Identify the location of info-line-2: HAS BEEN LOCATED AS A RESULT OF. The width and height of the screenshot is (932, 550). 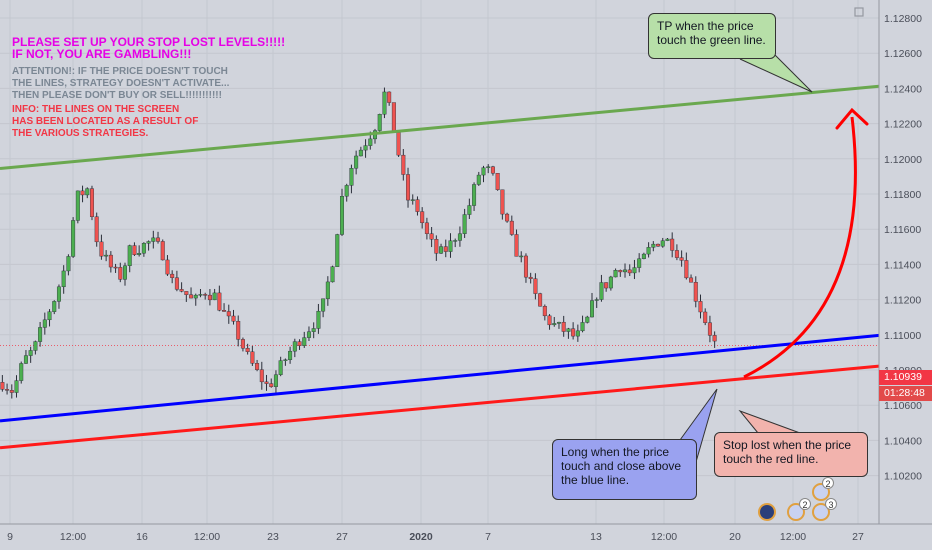
(105, 121).